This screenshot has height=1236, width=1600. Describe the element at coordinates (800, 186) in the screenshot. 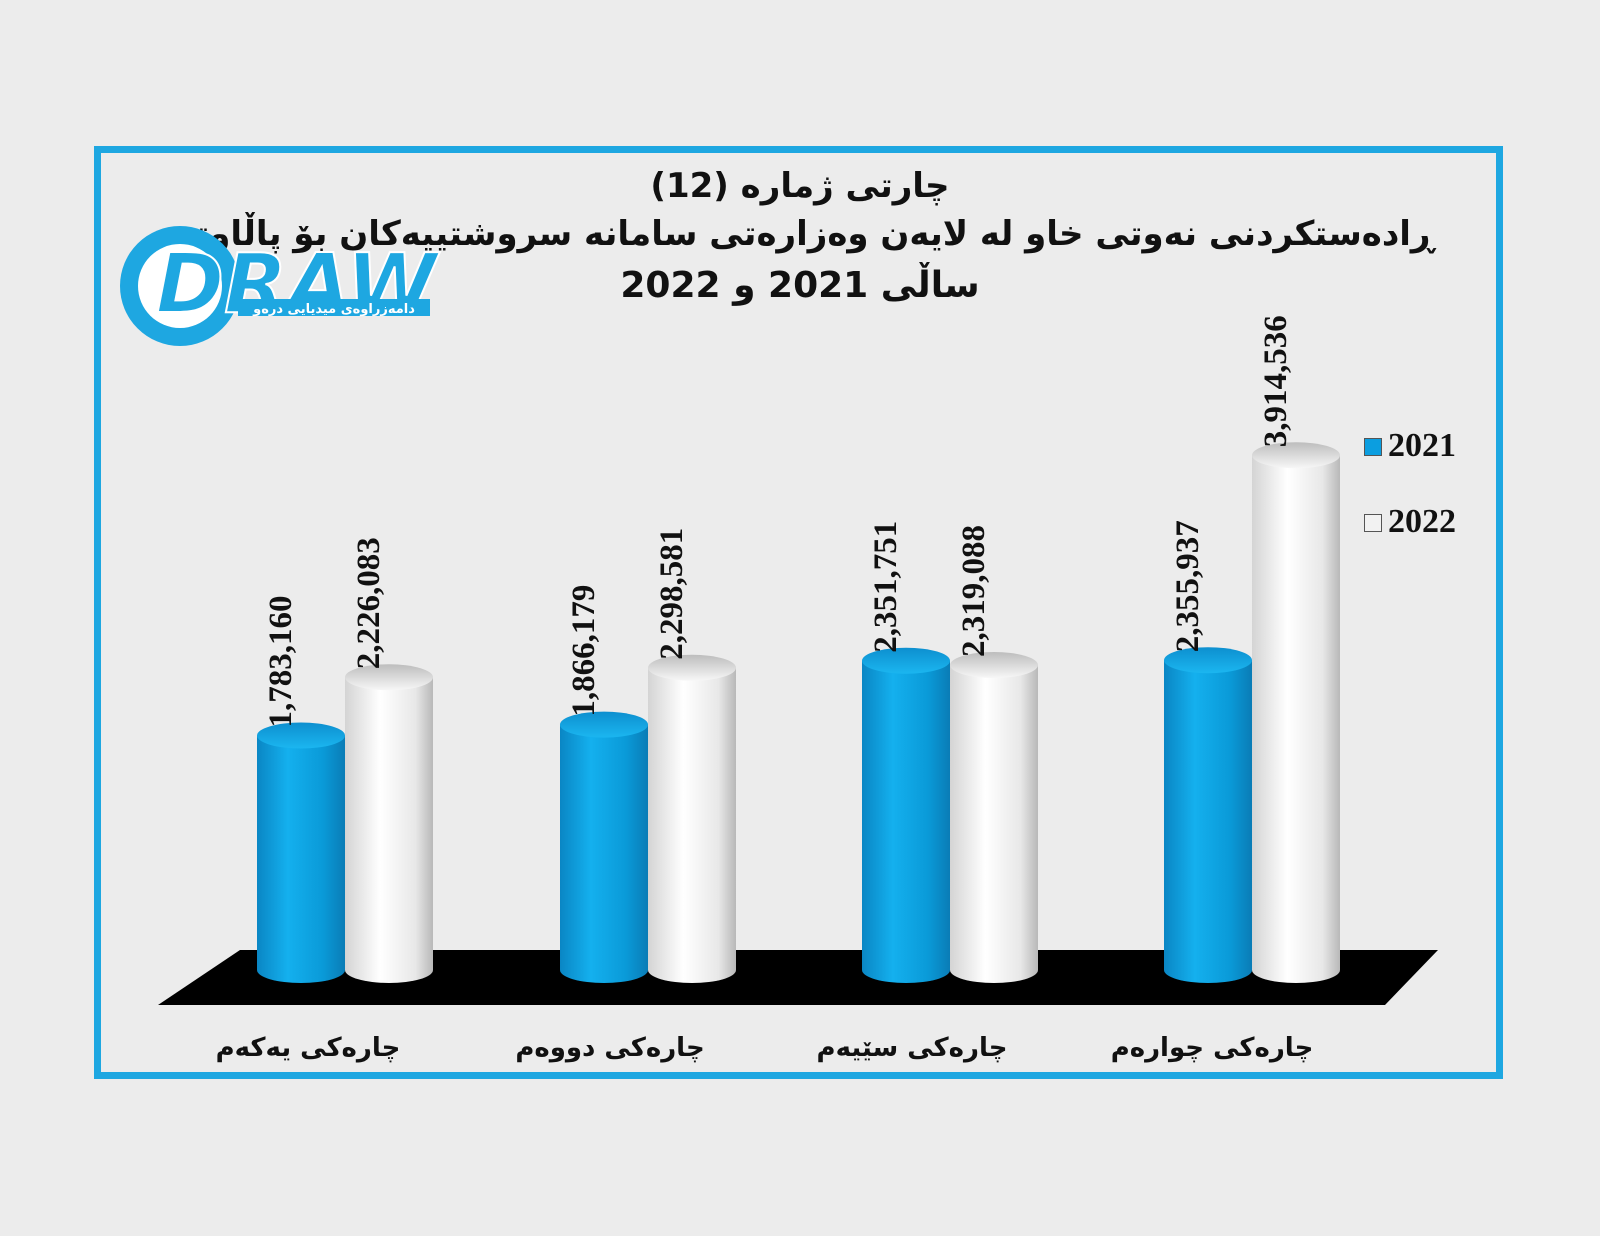

I see `chart-title: چارتی ژماره (12)` at that location.